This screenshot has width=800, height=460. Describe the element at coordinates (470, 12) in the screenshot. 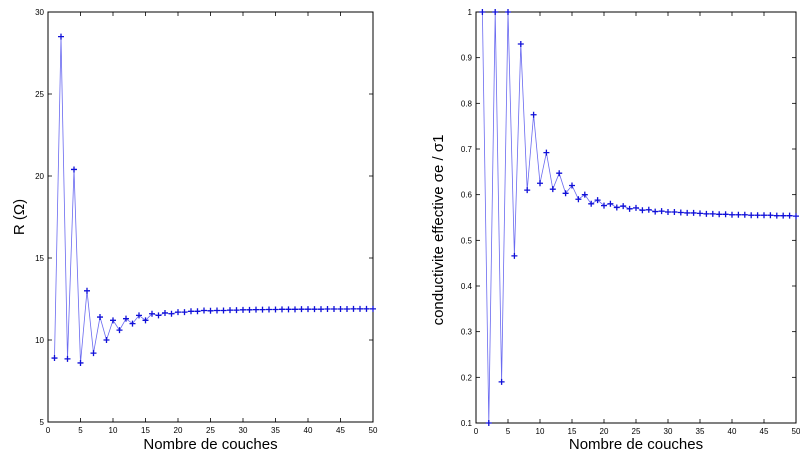

I see `y-tick-label: 1` at that location.